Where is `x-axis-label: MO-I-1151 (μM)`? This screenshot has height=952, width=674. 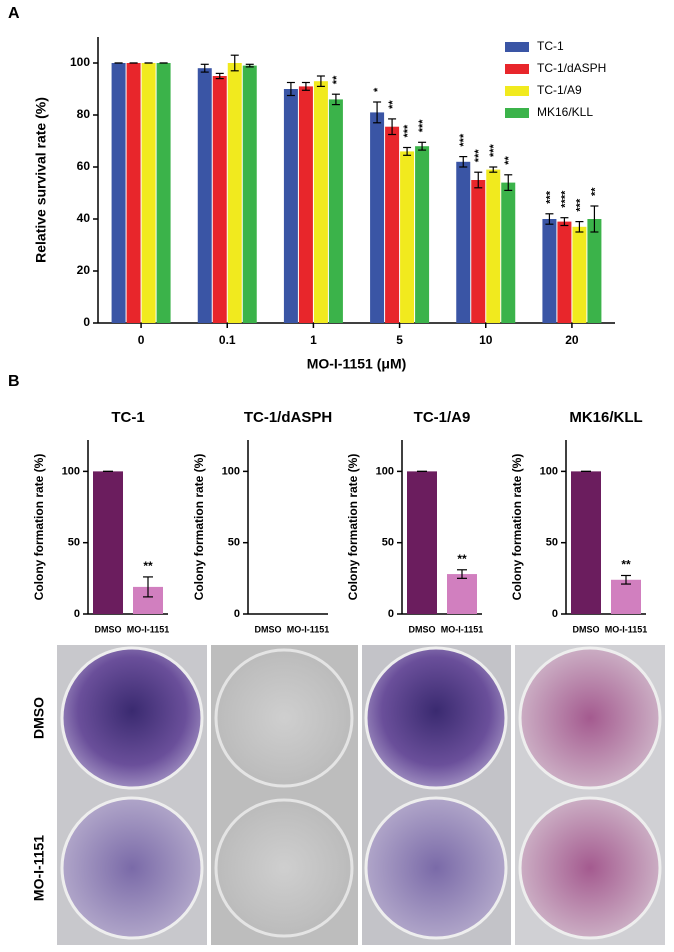
x-axis-label: MO-I-1151 (μM) is located at coordinates (357, 364).